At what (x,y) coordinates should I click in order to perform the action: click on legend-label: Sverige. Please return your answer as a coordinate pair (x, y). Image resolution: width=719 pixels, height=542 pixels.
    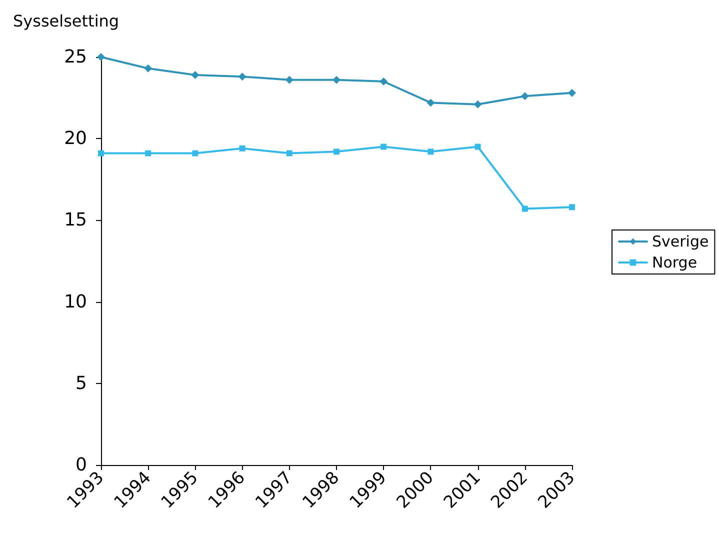
    Looking at the image, I should click on (680, 241).